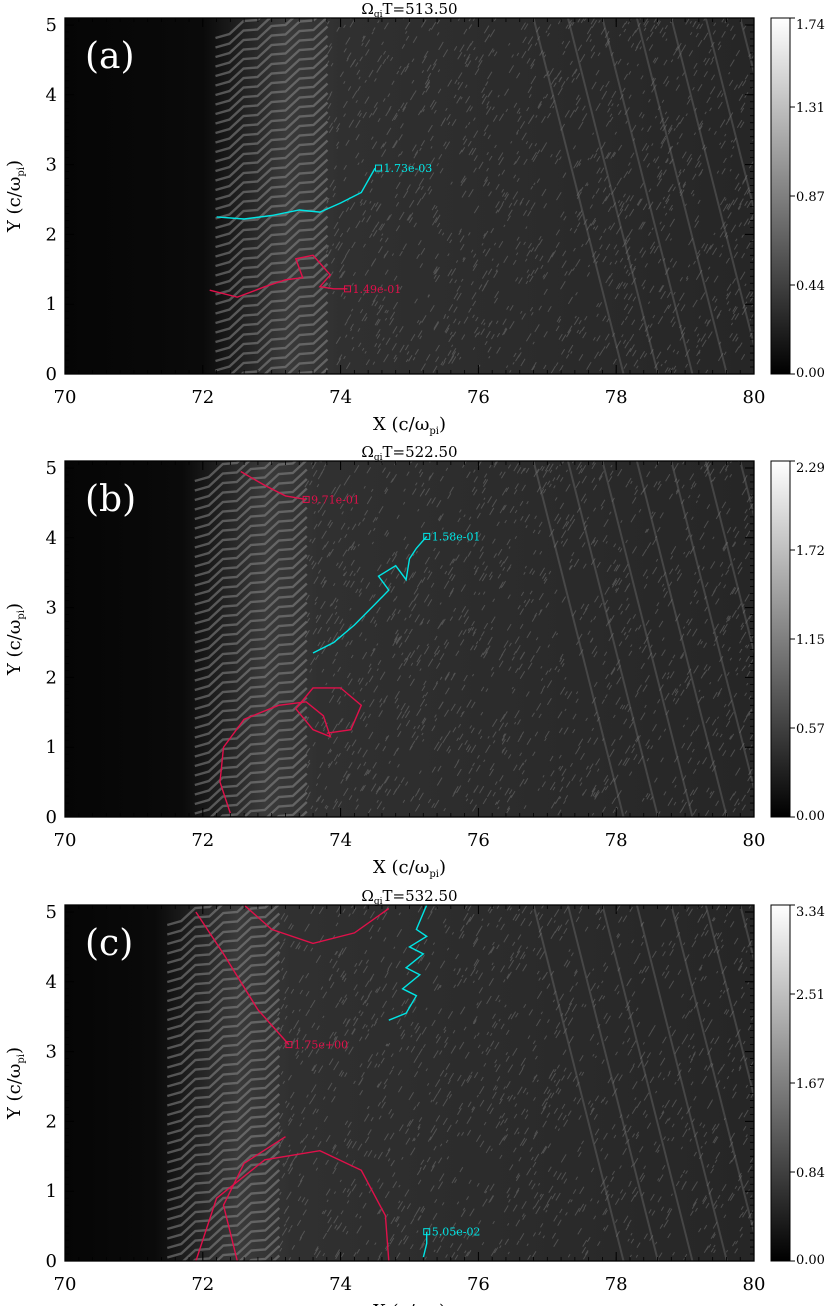  Describe the element at coordinates (376, 289) in the screenshot. I see `trajectory-label: 1.49e-01` at that location.